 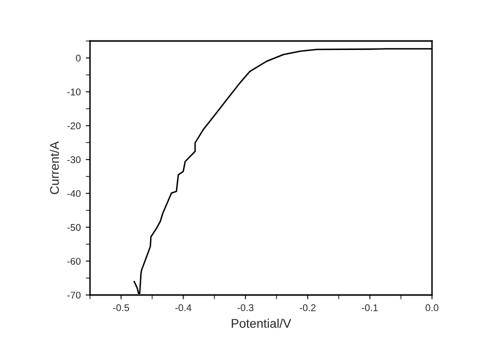 I want to click on x-tick-label: 0.0, so click(x=432, y=308).